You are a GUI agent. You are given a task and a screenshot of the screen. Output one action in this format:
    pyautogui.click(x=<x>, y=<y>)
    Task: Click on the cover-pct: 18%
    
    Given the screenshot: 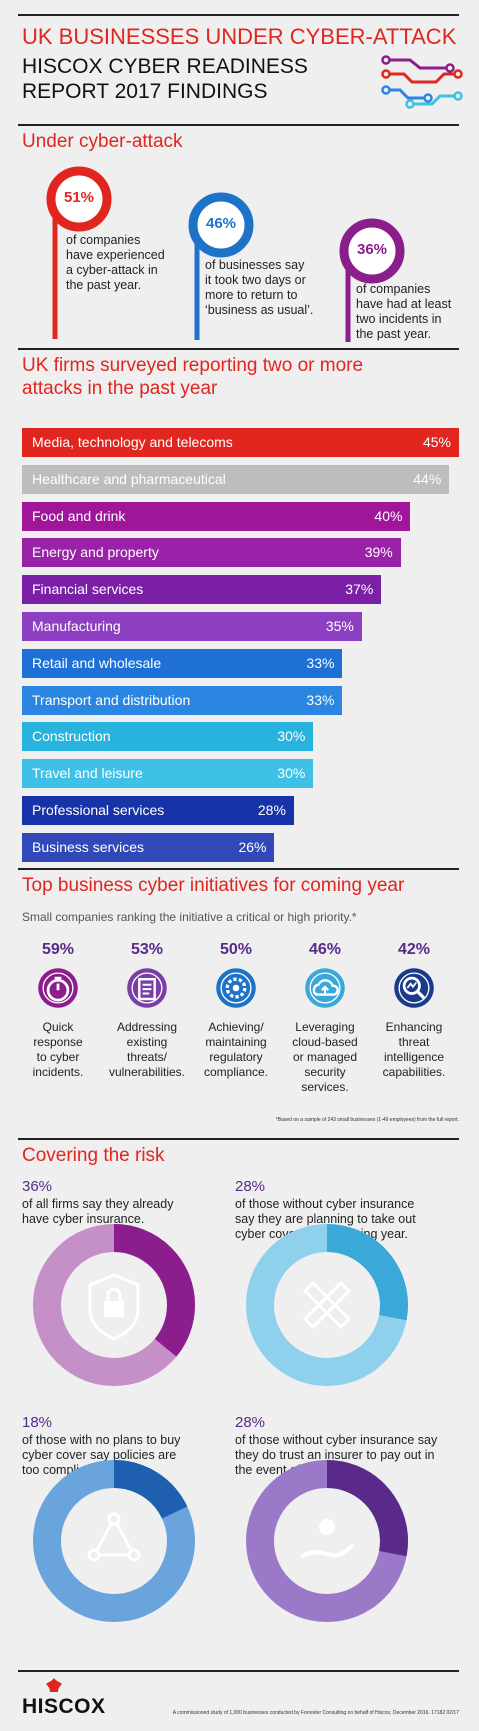 What is the action you would take?
    pyautogui.click(x=37, y=1422)
    